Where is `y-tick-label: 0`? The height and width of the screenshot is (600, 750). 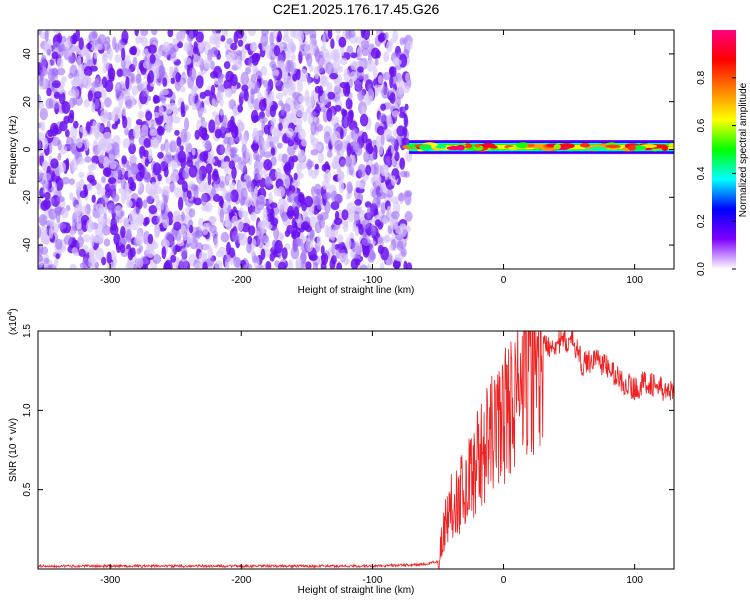
y-tick-label: 0 is located at coordinates (27, 149).